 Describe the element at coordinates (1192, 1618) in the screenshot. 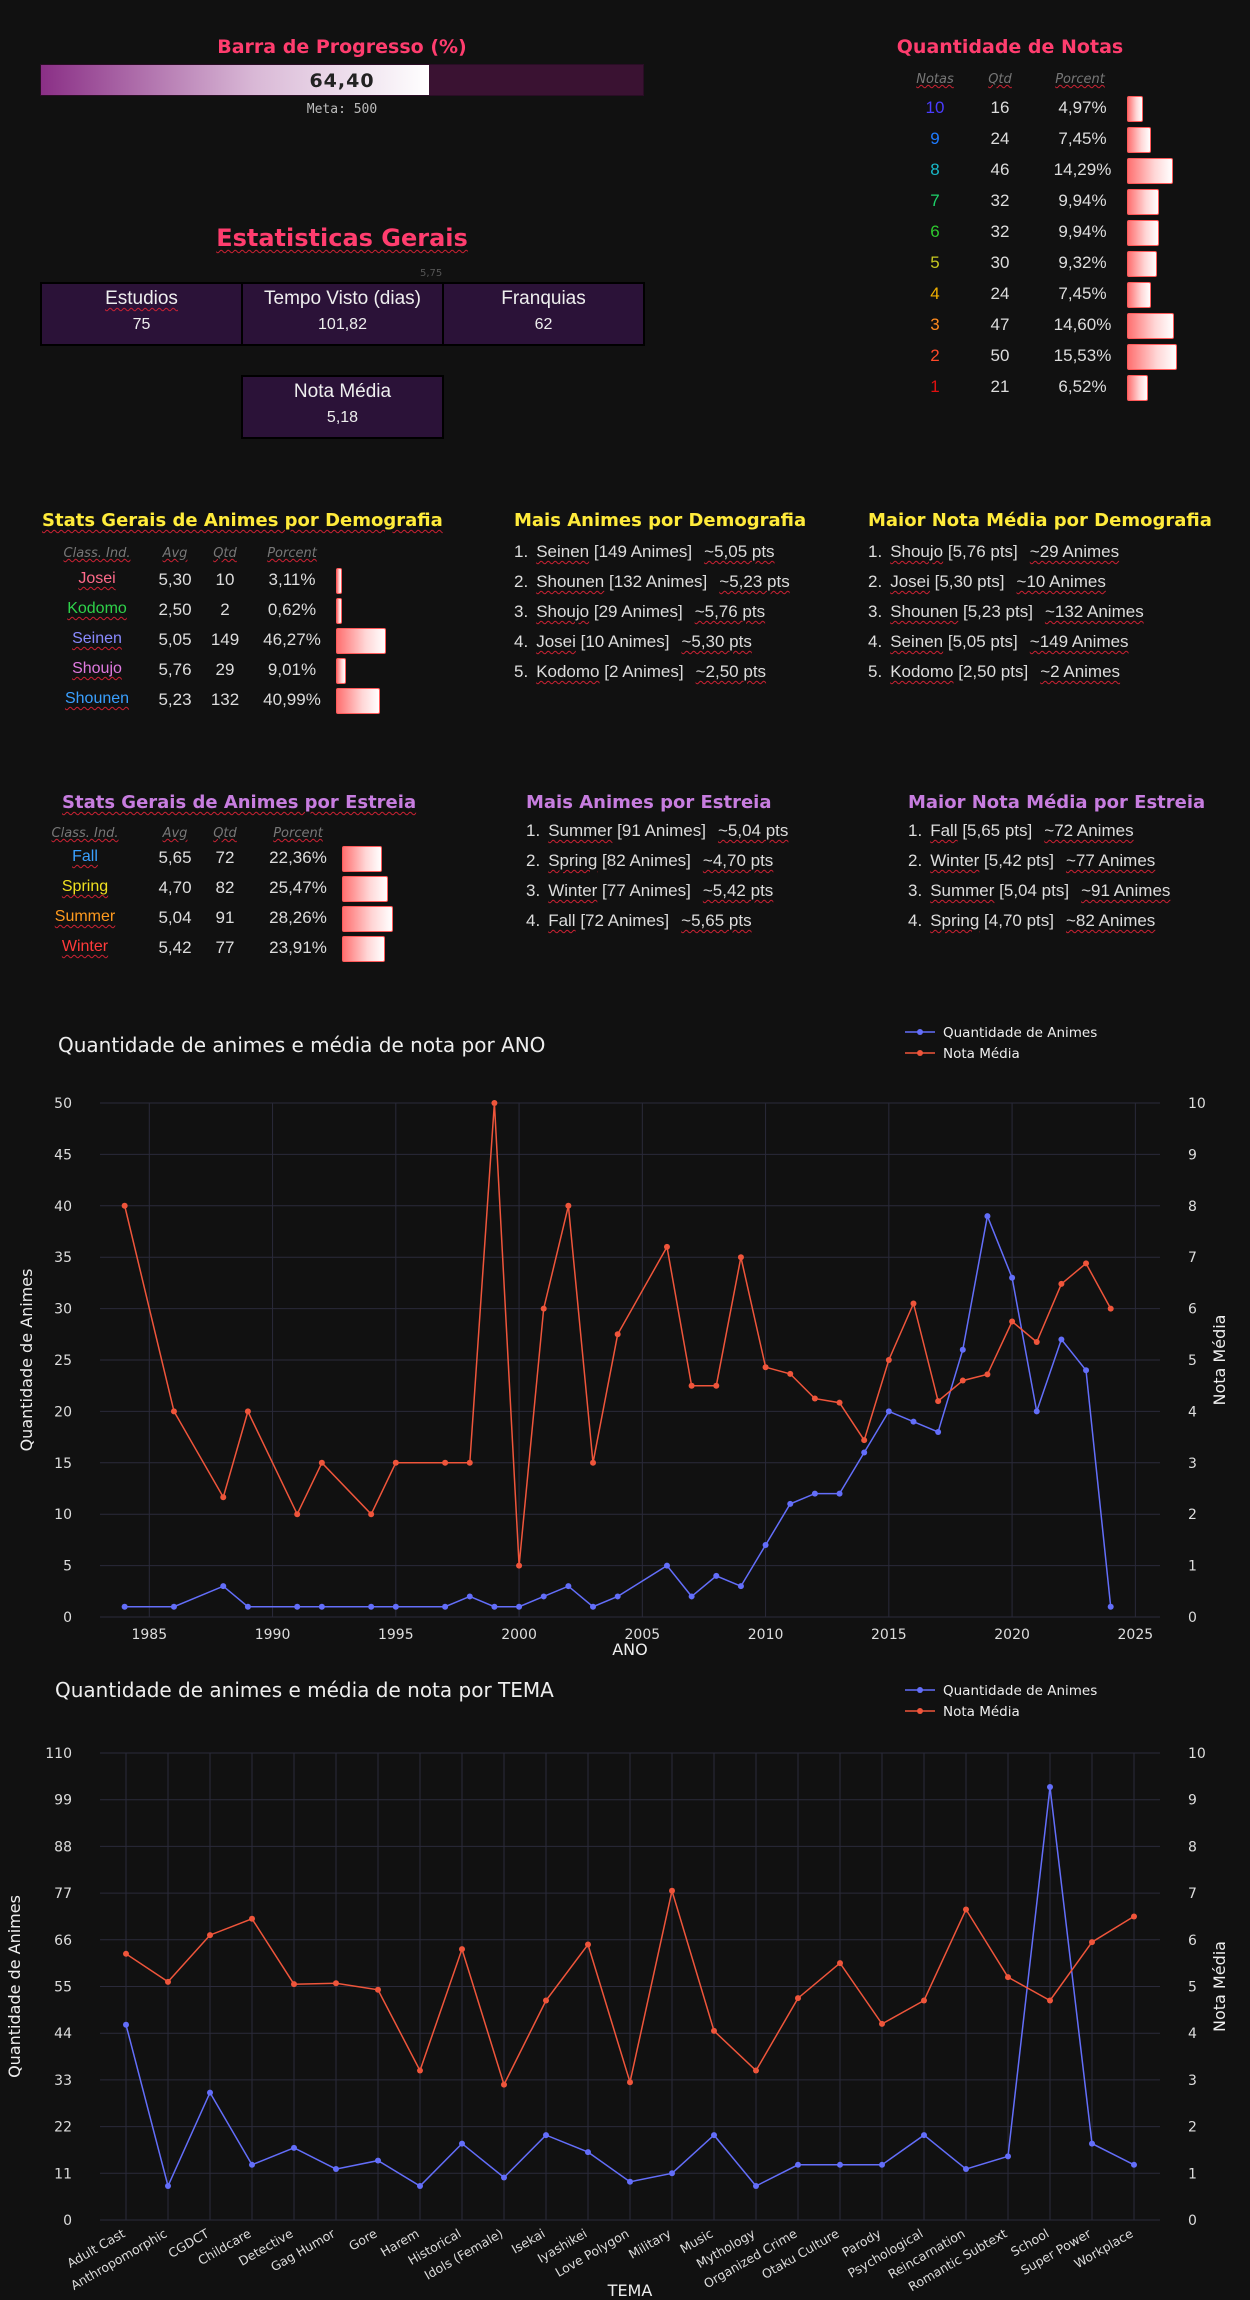

I see `y2-tick-label: 0` at that location.